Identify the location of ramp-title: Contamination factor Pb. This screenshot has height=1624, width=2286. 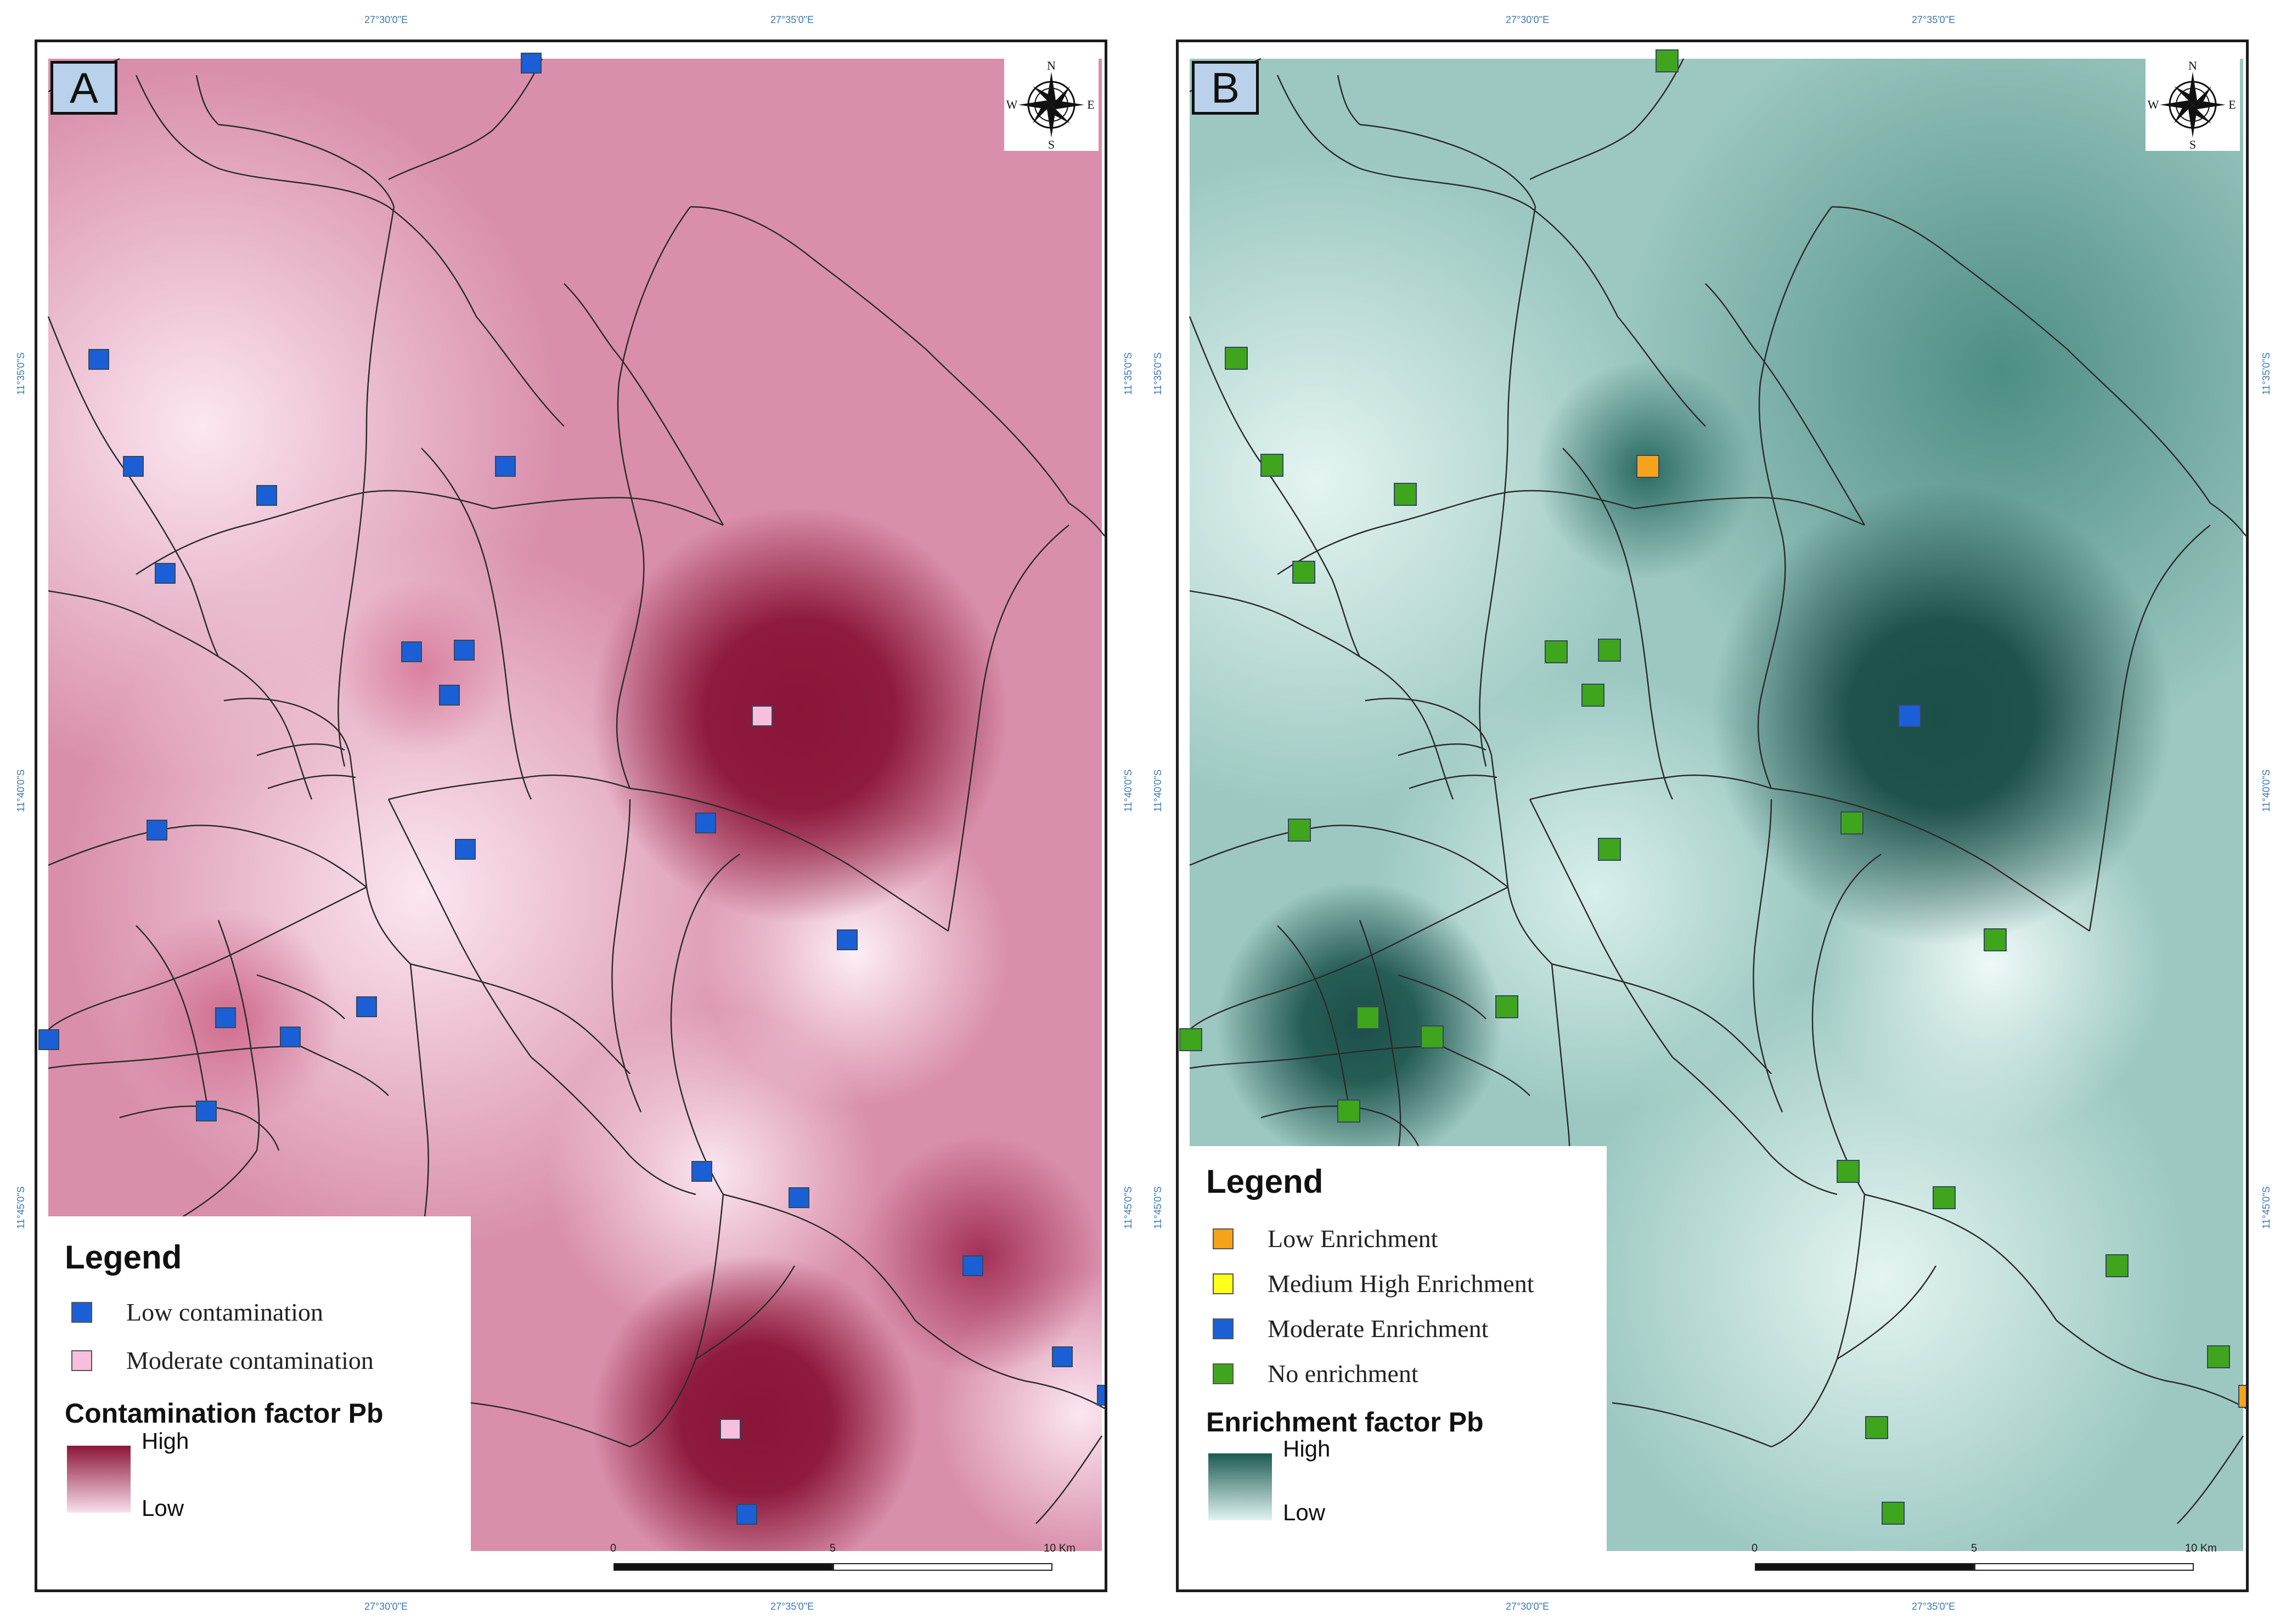
(224, 1413).